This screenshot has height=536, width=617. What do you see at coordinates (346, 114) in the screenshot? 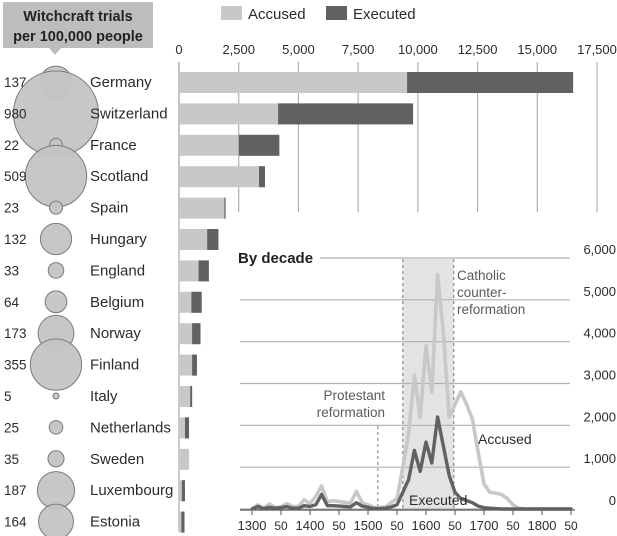
I see `bar-executed-switzerland` at bounding box center [346, 114].